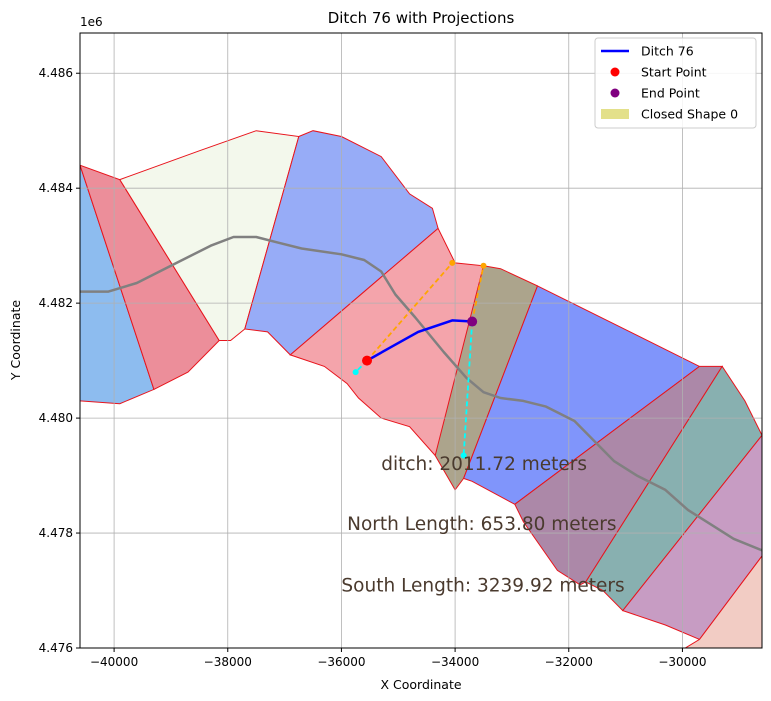  I want to click on x-tick-label: −36000, so click(341, 662).